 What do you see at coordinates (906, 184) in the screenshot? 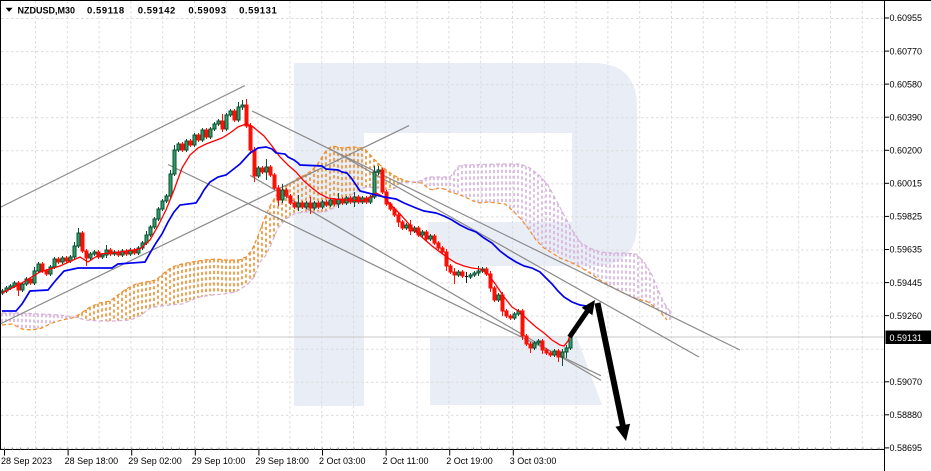
I see `svg-text: 0.60015` at bounding box center [906, 184].